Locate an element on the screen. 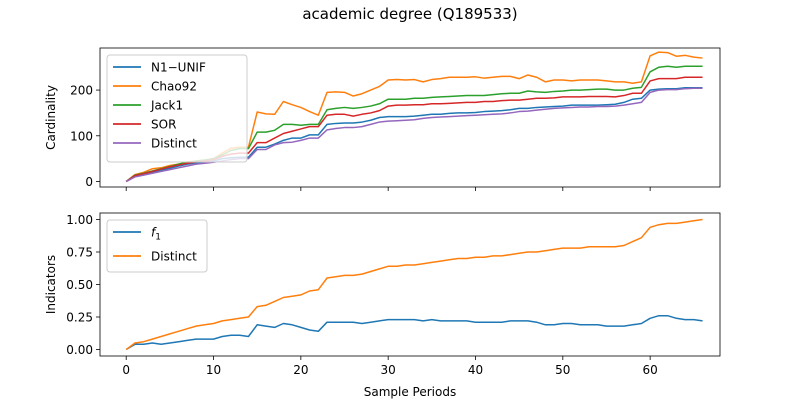 Image resolution: width=800 pixels, height=404 pixels. indicators-legend-label-1: Distinct is located at coordinates (174, 257).